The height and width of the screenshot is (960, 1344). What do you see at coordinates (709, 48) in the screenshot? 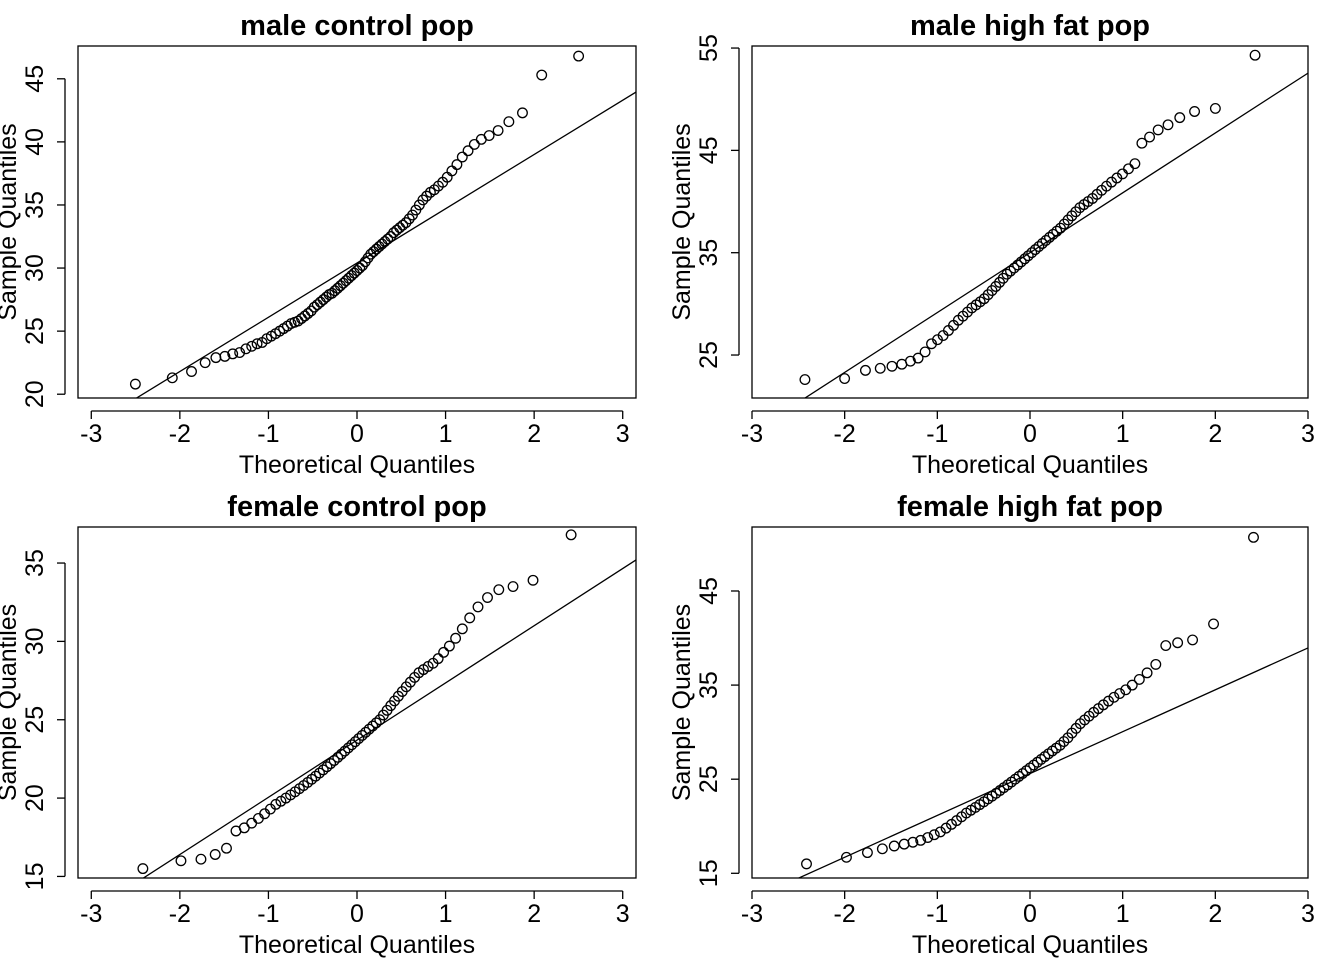
I see `y-tick-label: 55` at bounding box center [709, 48].